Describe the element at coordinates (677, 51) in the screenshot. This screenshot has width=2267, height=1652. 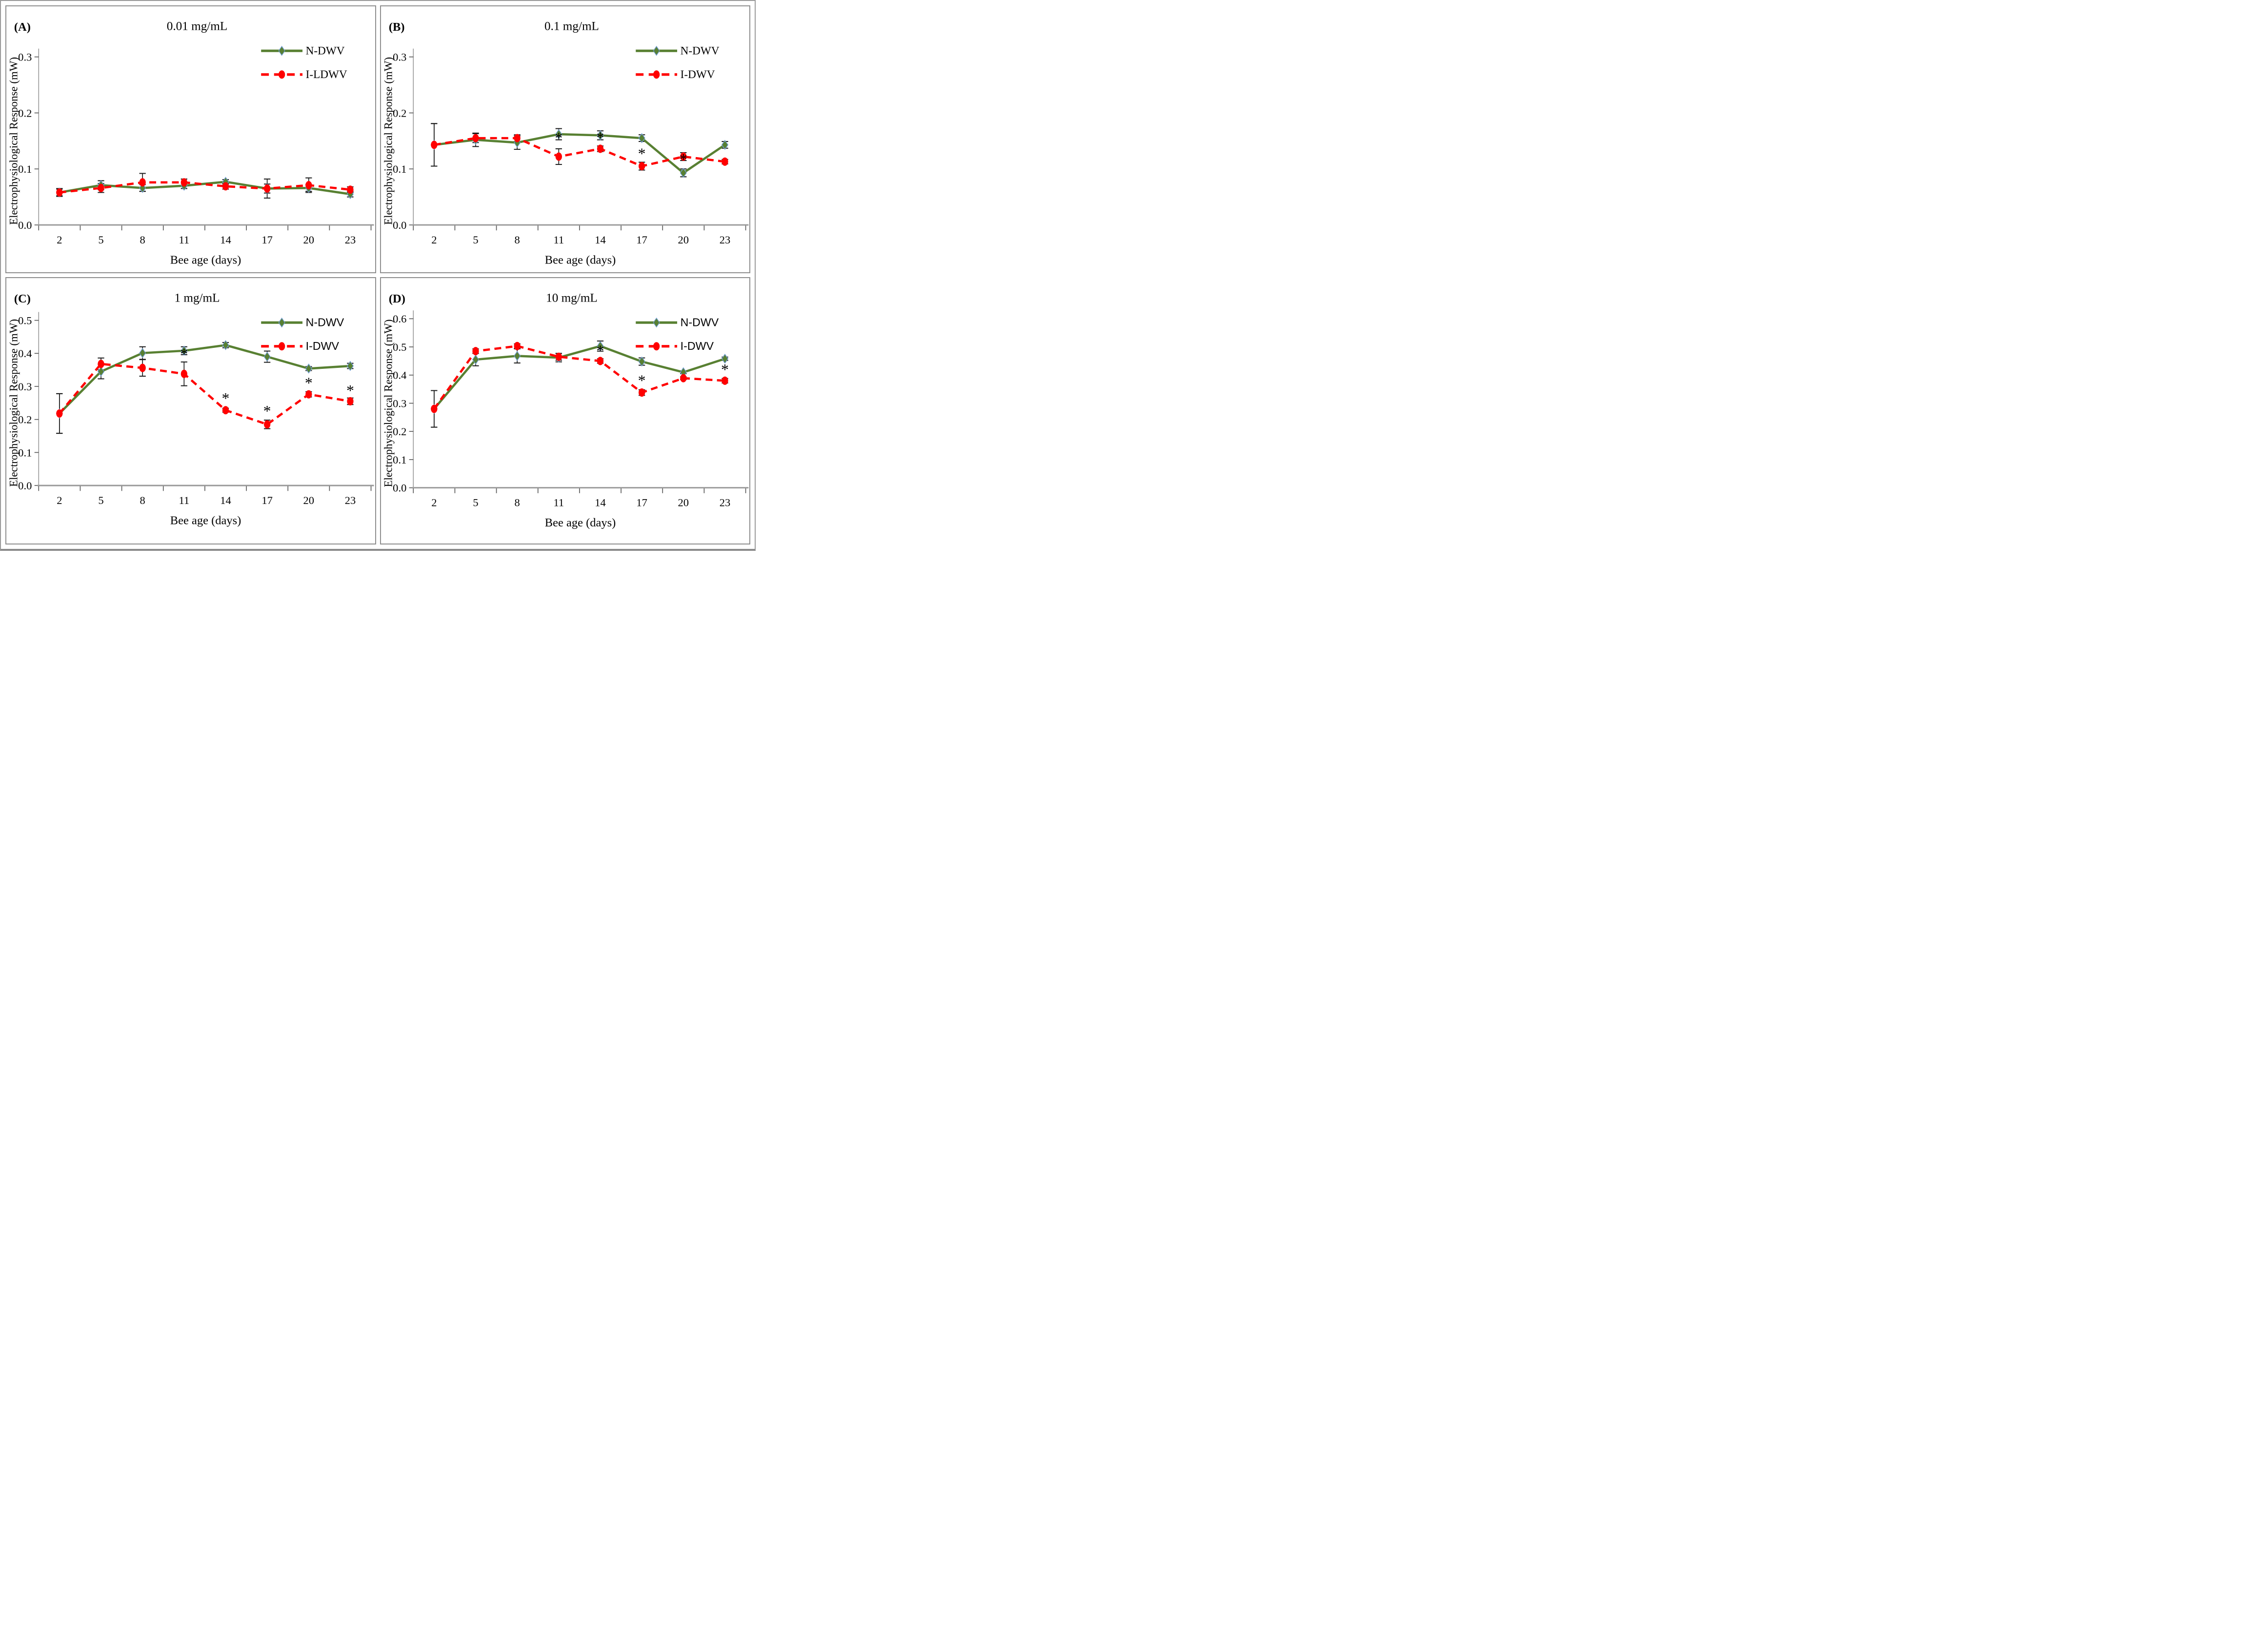
I see `legend-item-n-dwv: N-DWV` at that location.